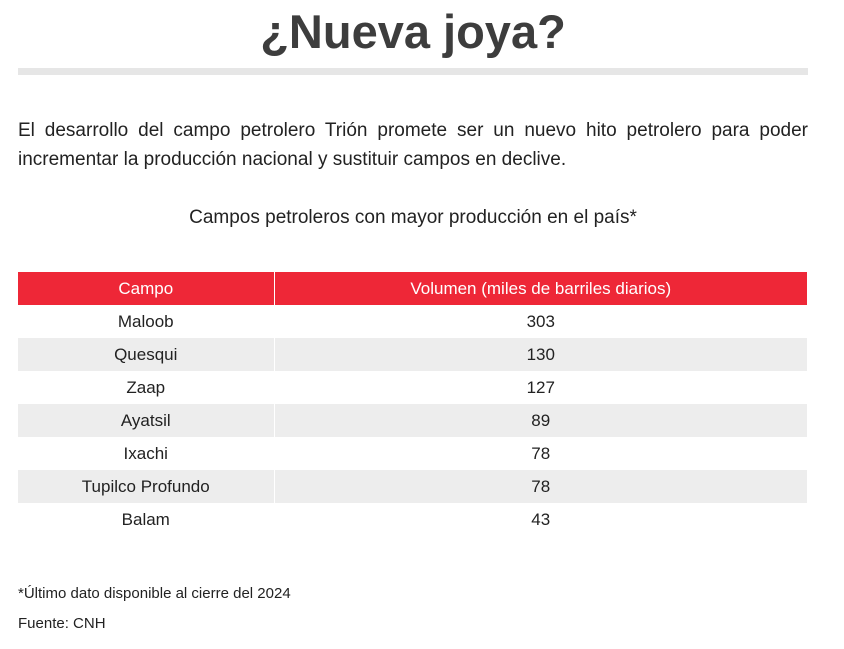 The height and width of the screenshot is (649, 844). What do you see at coordinates (540, 519) in the screenshot?
I see `cell-volumen: 43` at bounding box center [540, 519].